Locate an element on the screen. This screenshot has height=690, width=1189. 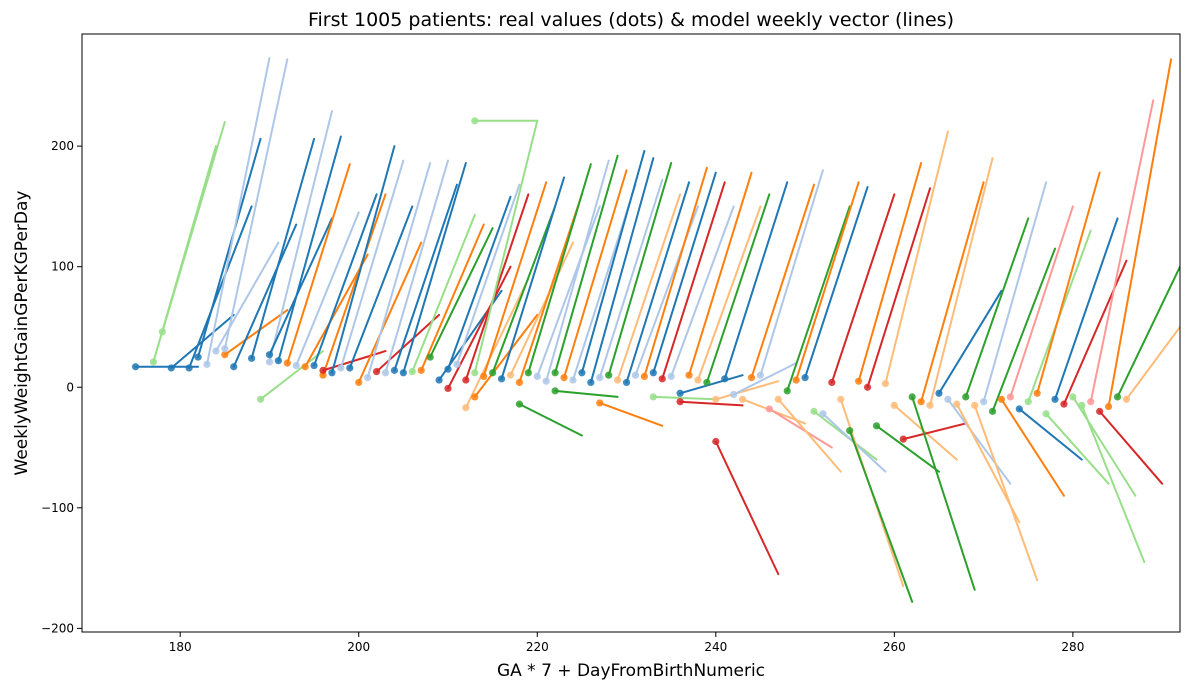
y-tick-label: 200 is located at coordinates (62, 146).